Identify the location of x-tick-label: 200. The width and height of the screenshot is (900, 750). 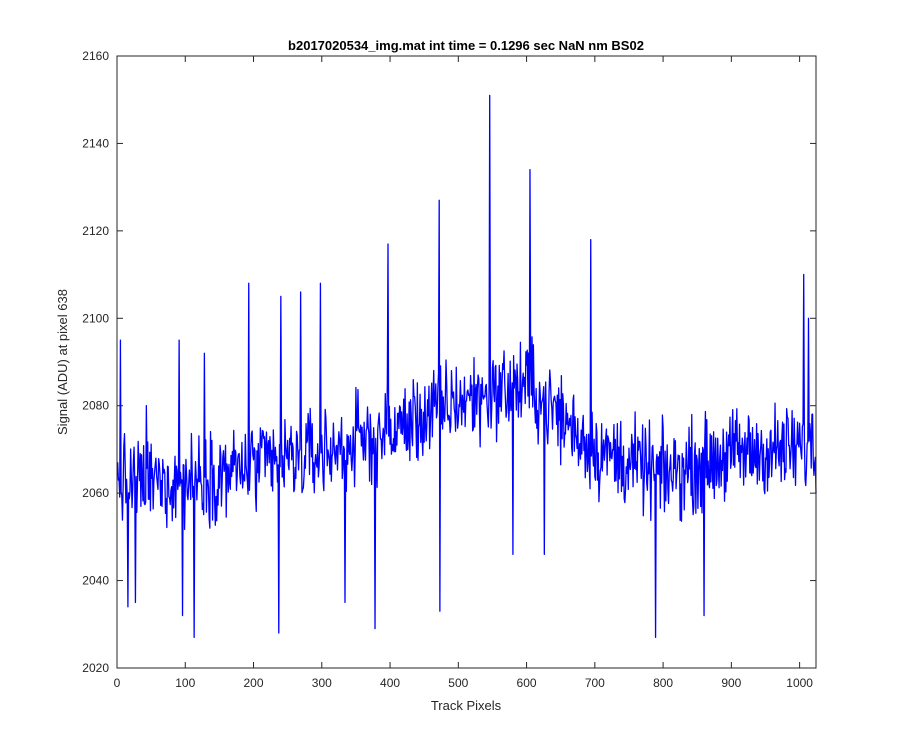
(254, 683).